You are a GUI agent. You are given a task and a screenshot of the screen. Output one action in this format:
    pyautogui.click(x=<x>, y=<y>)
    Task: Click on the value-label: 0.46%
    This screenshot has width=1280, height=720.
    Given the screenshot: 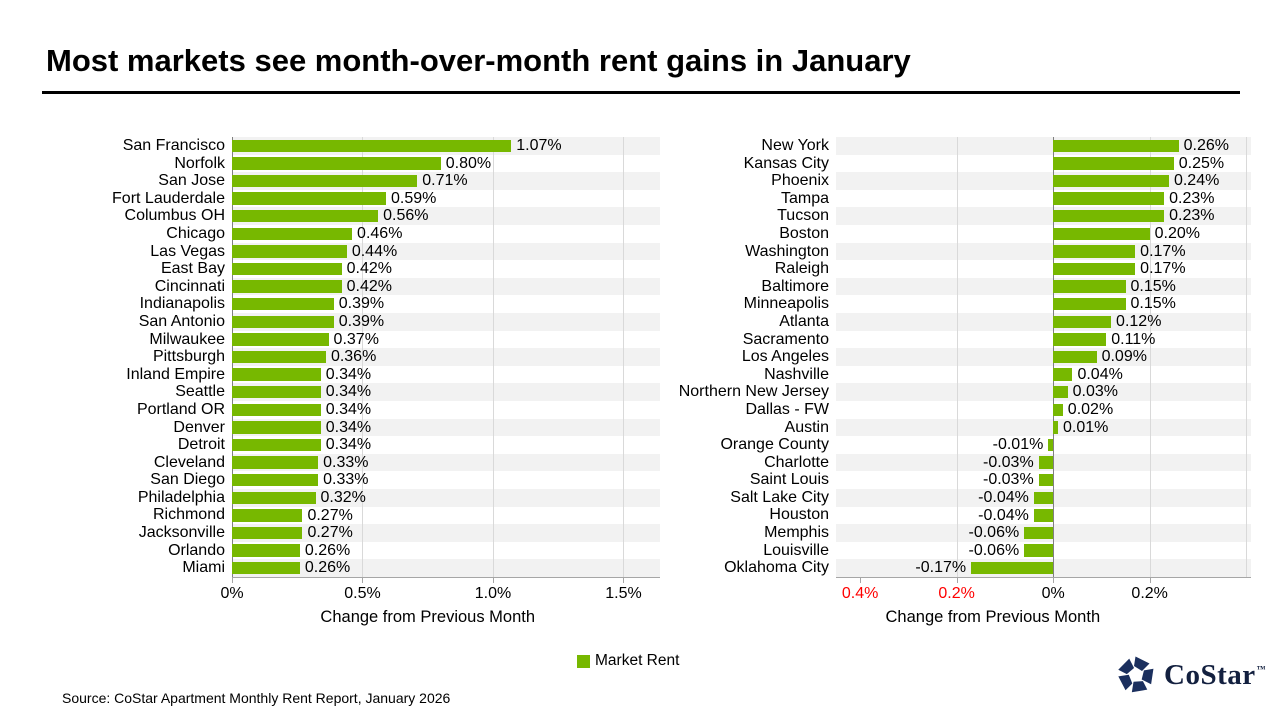 What is the action you would take?
    pyautogui.click(x=380, y=233)
    